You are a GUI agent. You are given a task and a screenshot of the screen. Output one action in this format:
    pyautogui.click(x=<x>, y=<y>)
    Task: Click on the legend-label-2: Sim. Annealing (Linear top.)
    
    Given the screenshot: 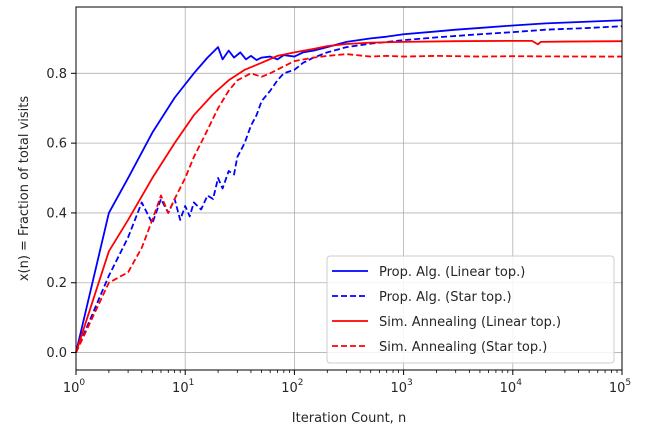 What is the action you would take?
    pyautogui.click(x=470, y=322)
    